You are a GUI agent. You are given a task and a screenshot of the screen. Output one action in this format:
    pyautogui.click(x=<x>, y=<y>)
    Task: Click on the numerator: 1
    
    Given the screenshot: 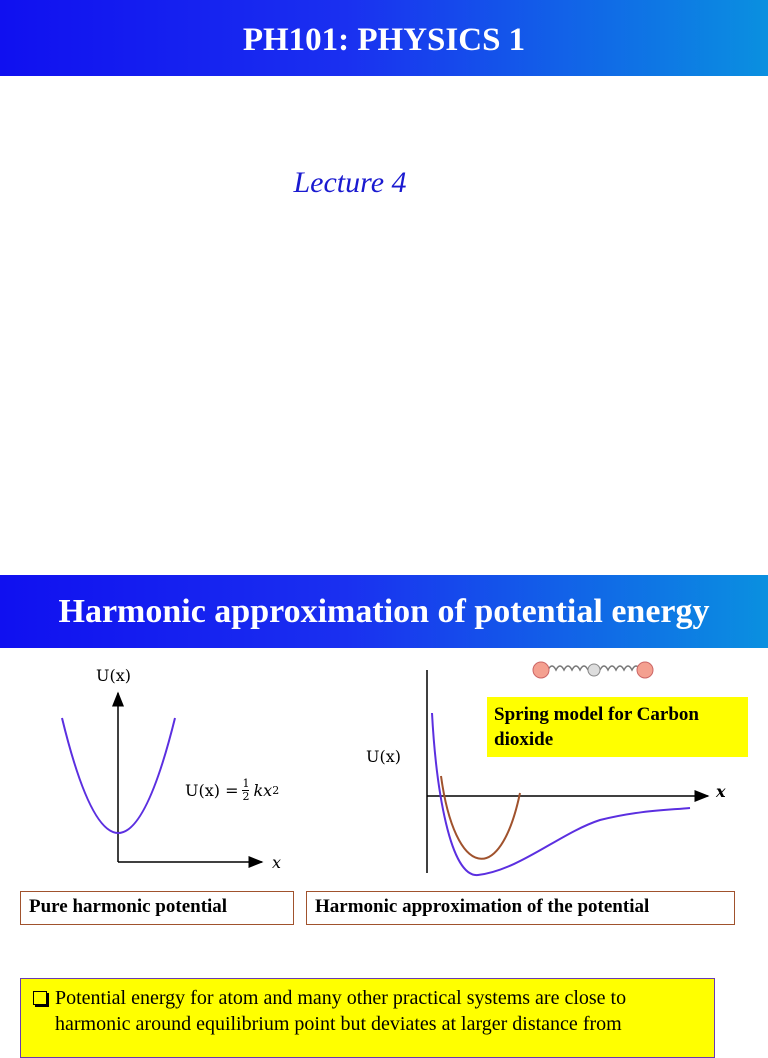 What is the action you would take?
    pyautogui.click(x=246, y=784)
    